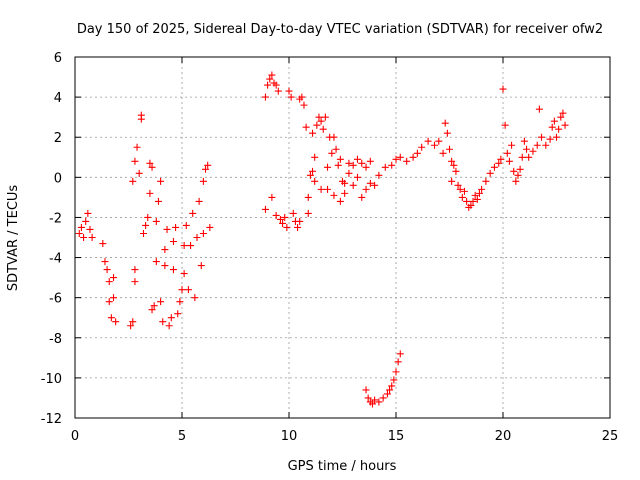 The width and height of the screenshot is (640, 480). Describe the element at coordinates (13, 238) in the screenshot. I see `y-axis-label: SDTVAR / TECUs` at that location.